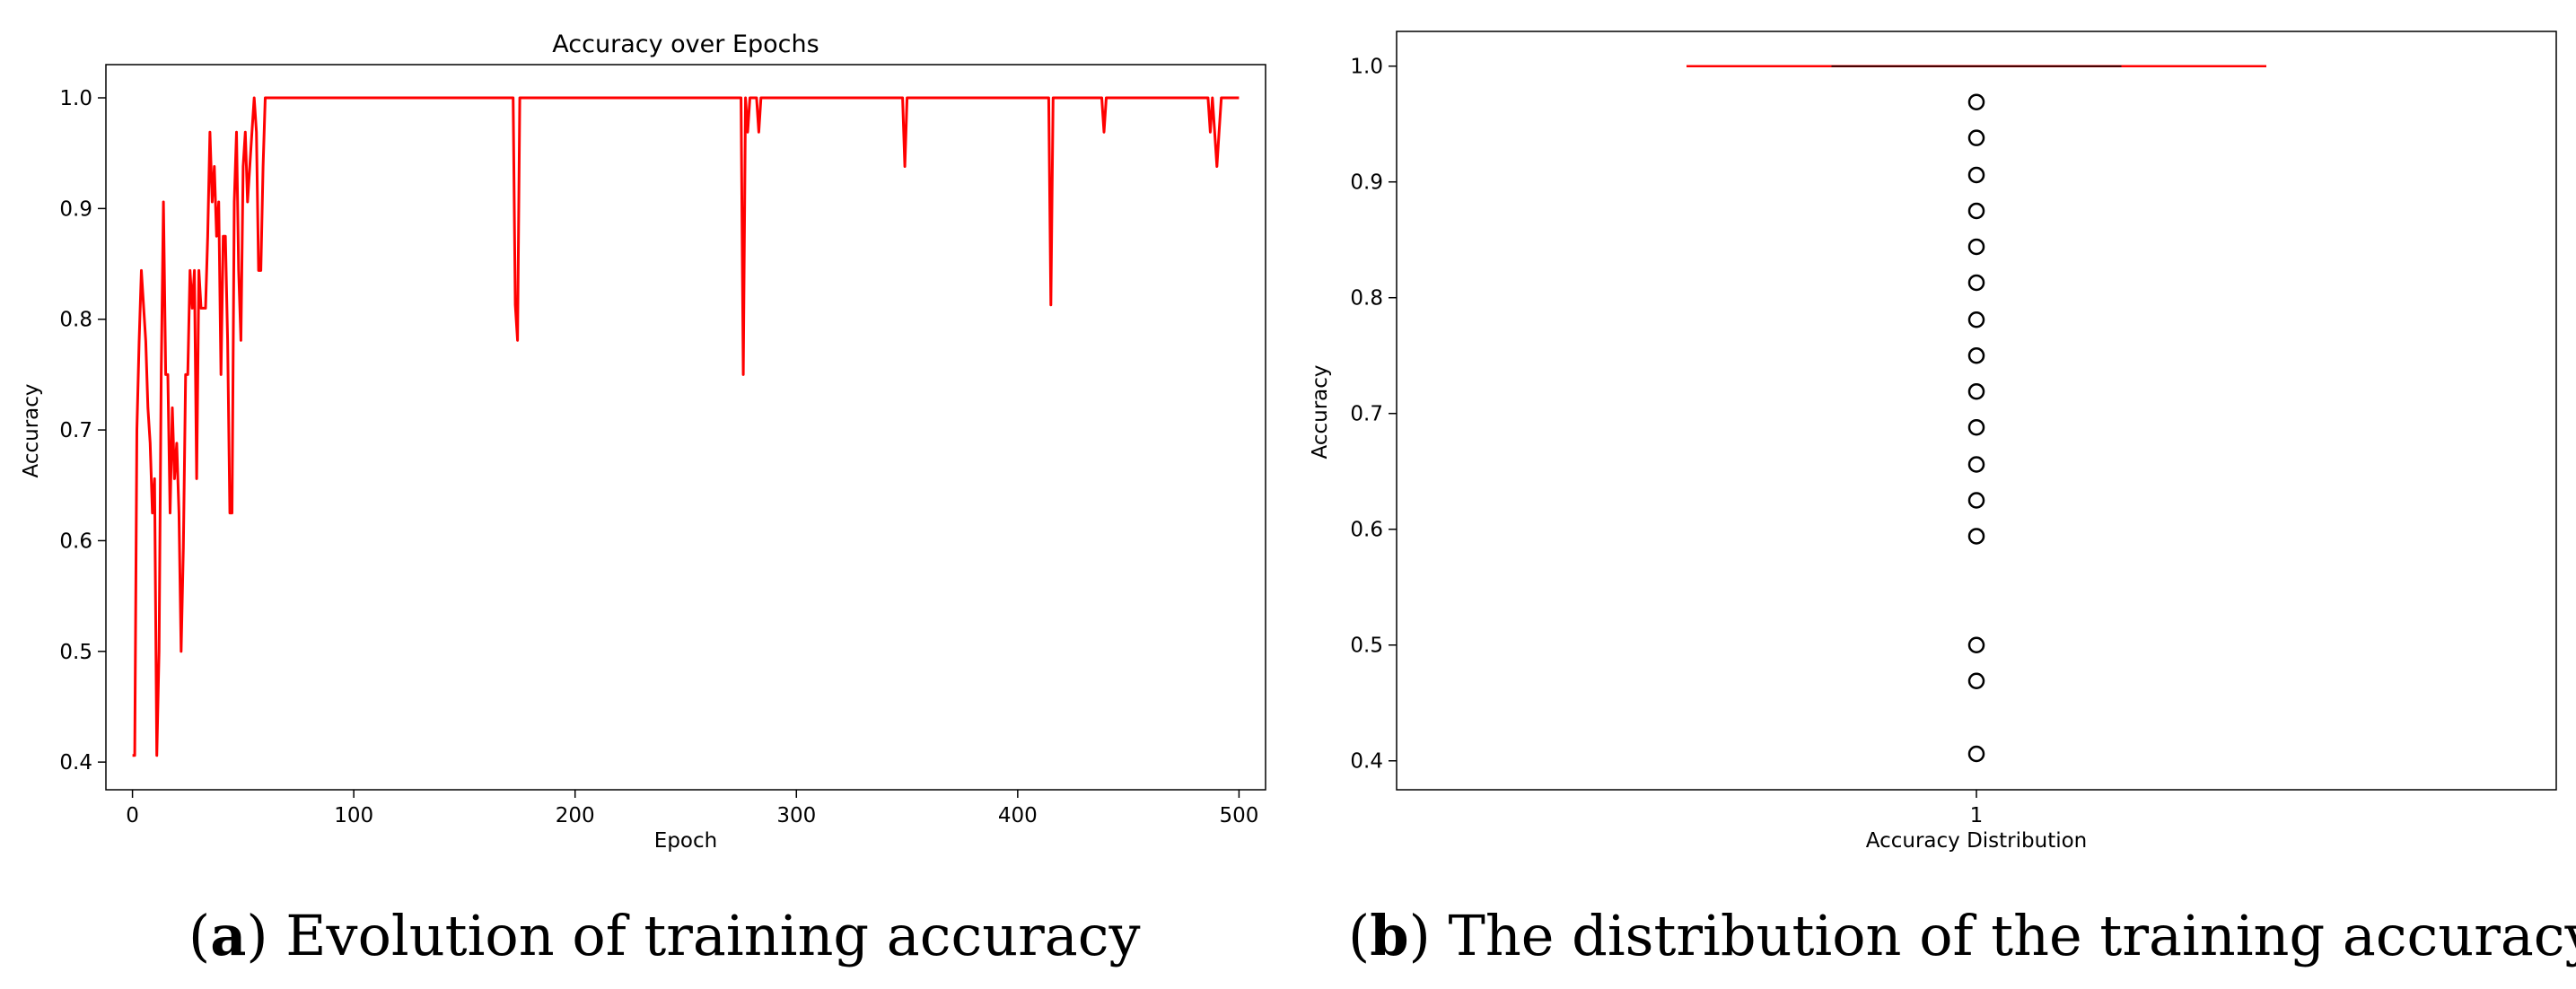  I want to click on chart-b-ytick-label: 0.9, so click(1366, 183).